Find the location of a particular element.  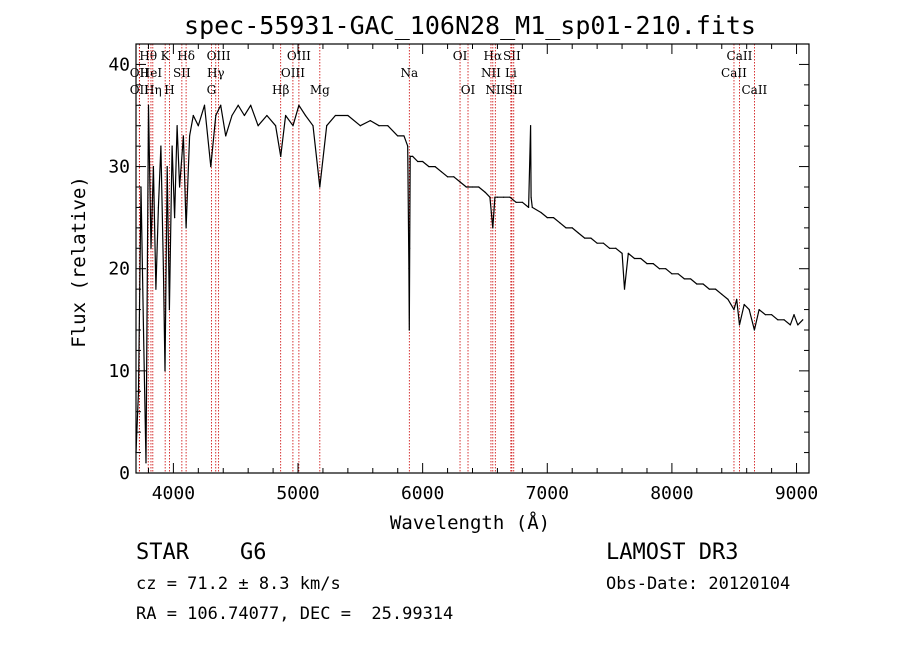

marker-label-27: CaII is located at coordinates (754, 90).